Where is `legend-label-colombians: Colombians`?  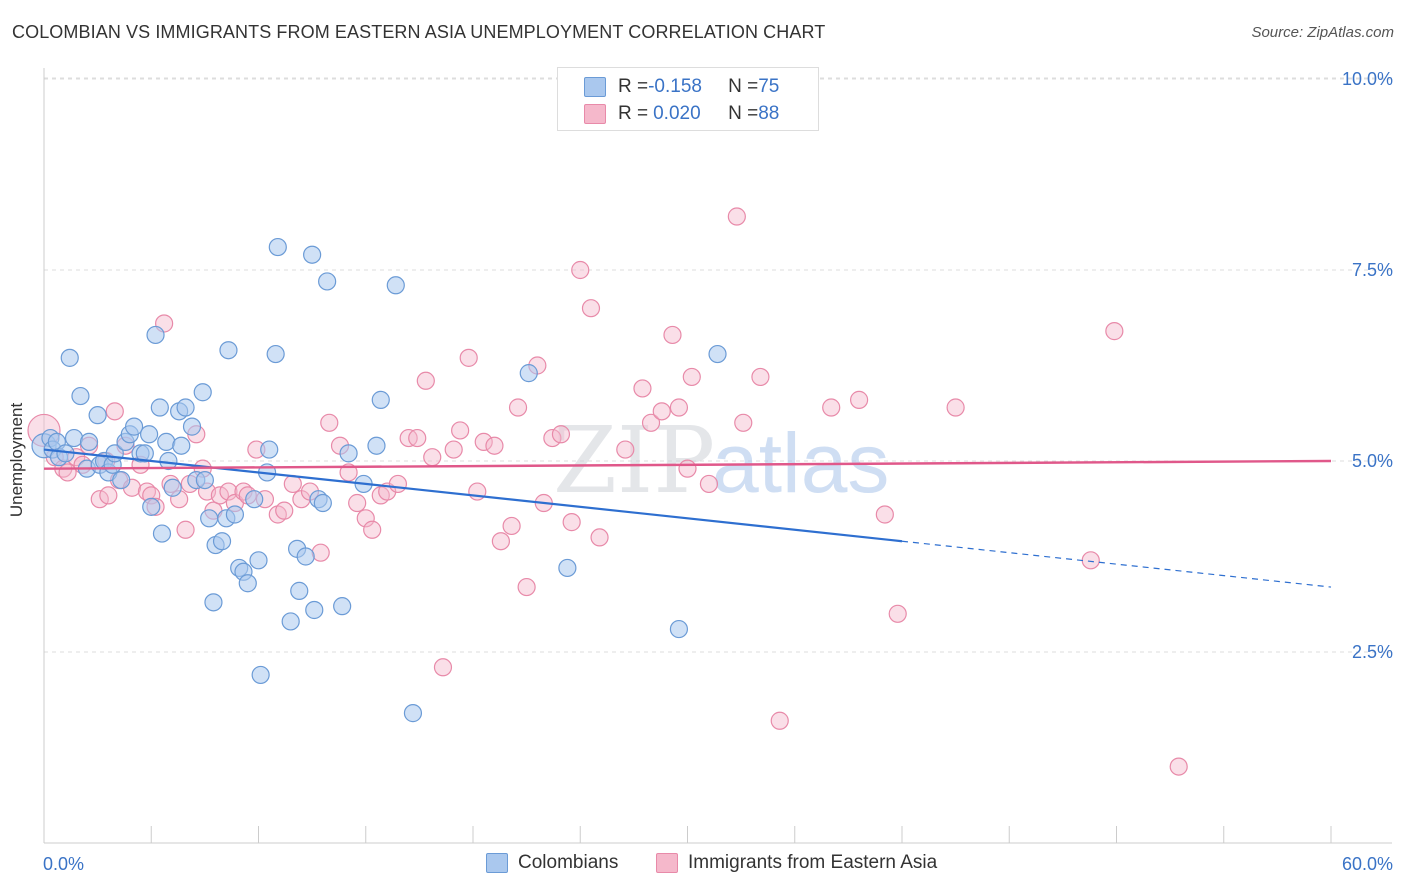 legend-label-colombians: Colombians is located at coordinates (568, 862).